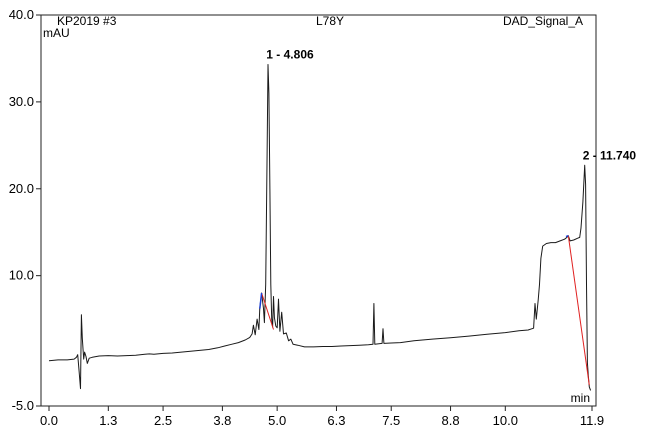 This screenshot has width=652, height=436. What do you see at coordinates (290, 55) in the screenshot?
I see `peak-label: 1 - 4.806` at bounding box center [290, 55].